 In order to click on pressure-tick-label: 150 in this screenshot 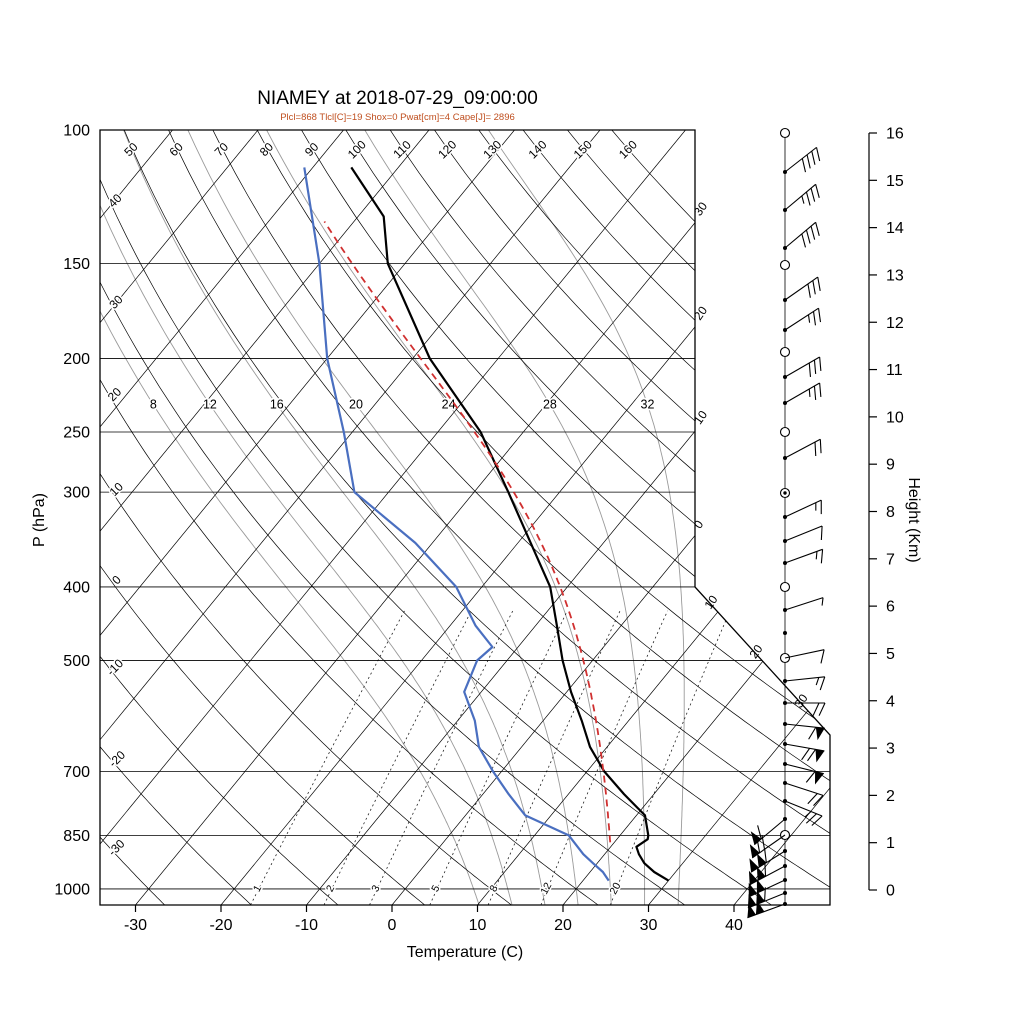, I will do `click(76, 264)`.